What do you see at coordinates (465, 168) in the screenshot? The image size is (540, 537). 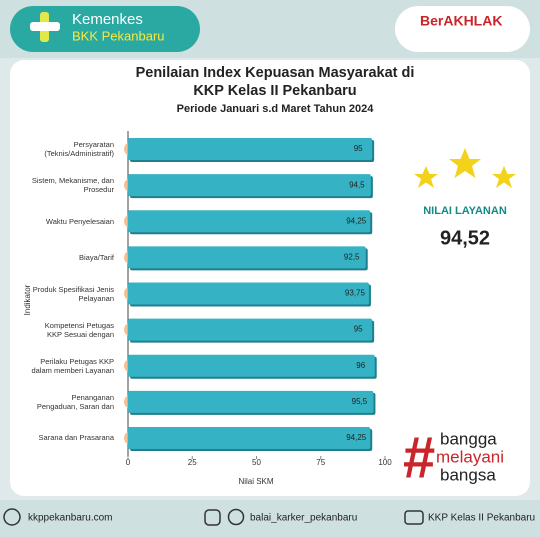 I see `stars` at bounding box center [465, 168].